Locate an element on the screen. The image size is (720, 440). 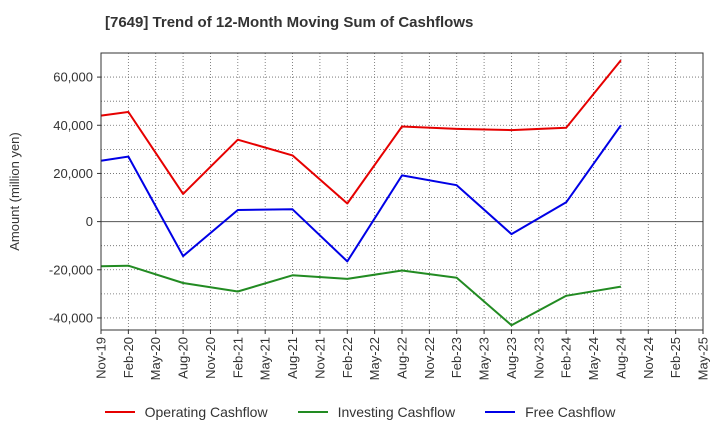
legend-label: Operating Cashflow is located at coordinates (206, 412).